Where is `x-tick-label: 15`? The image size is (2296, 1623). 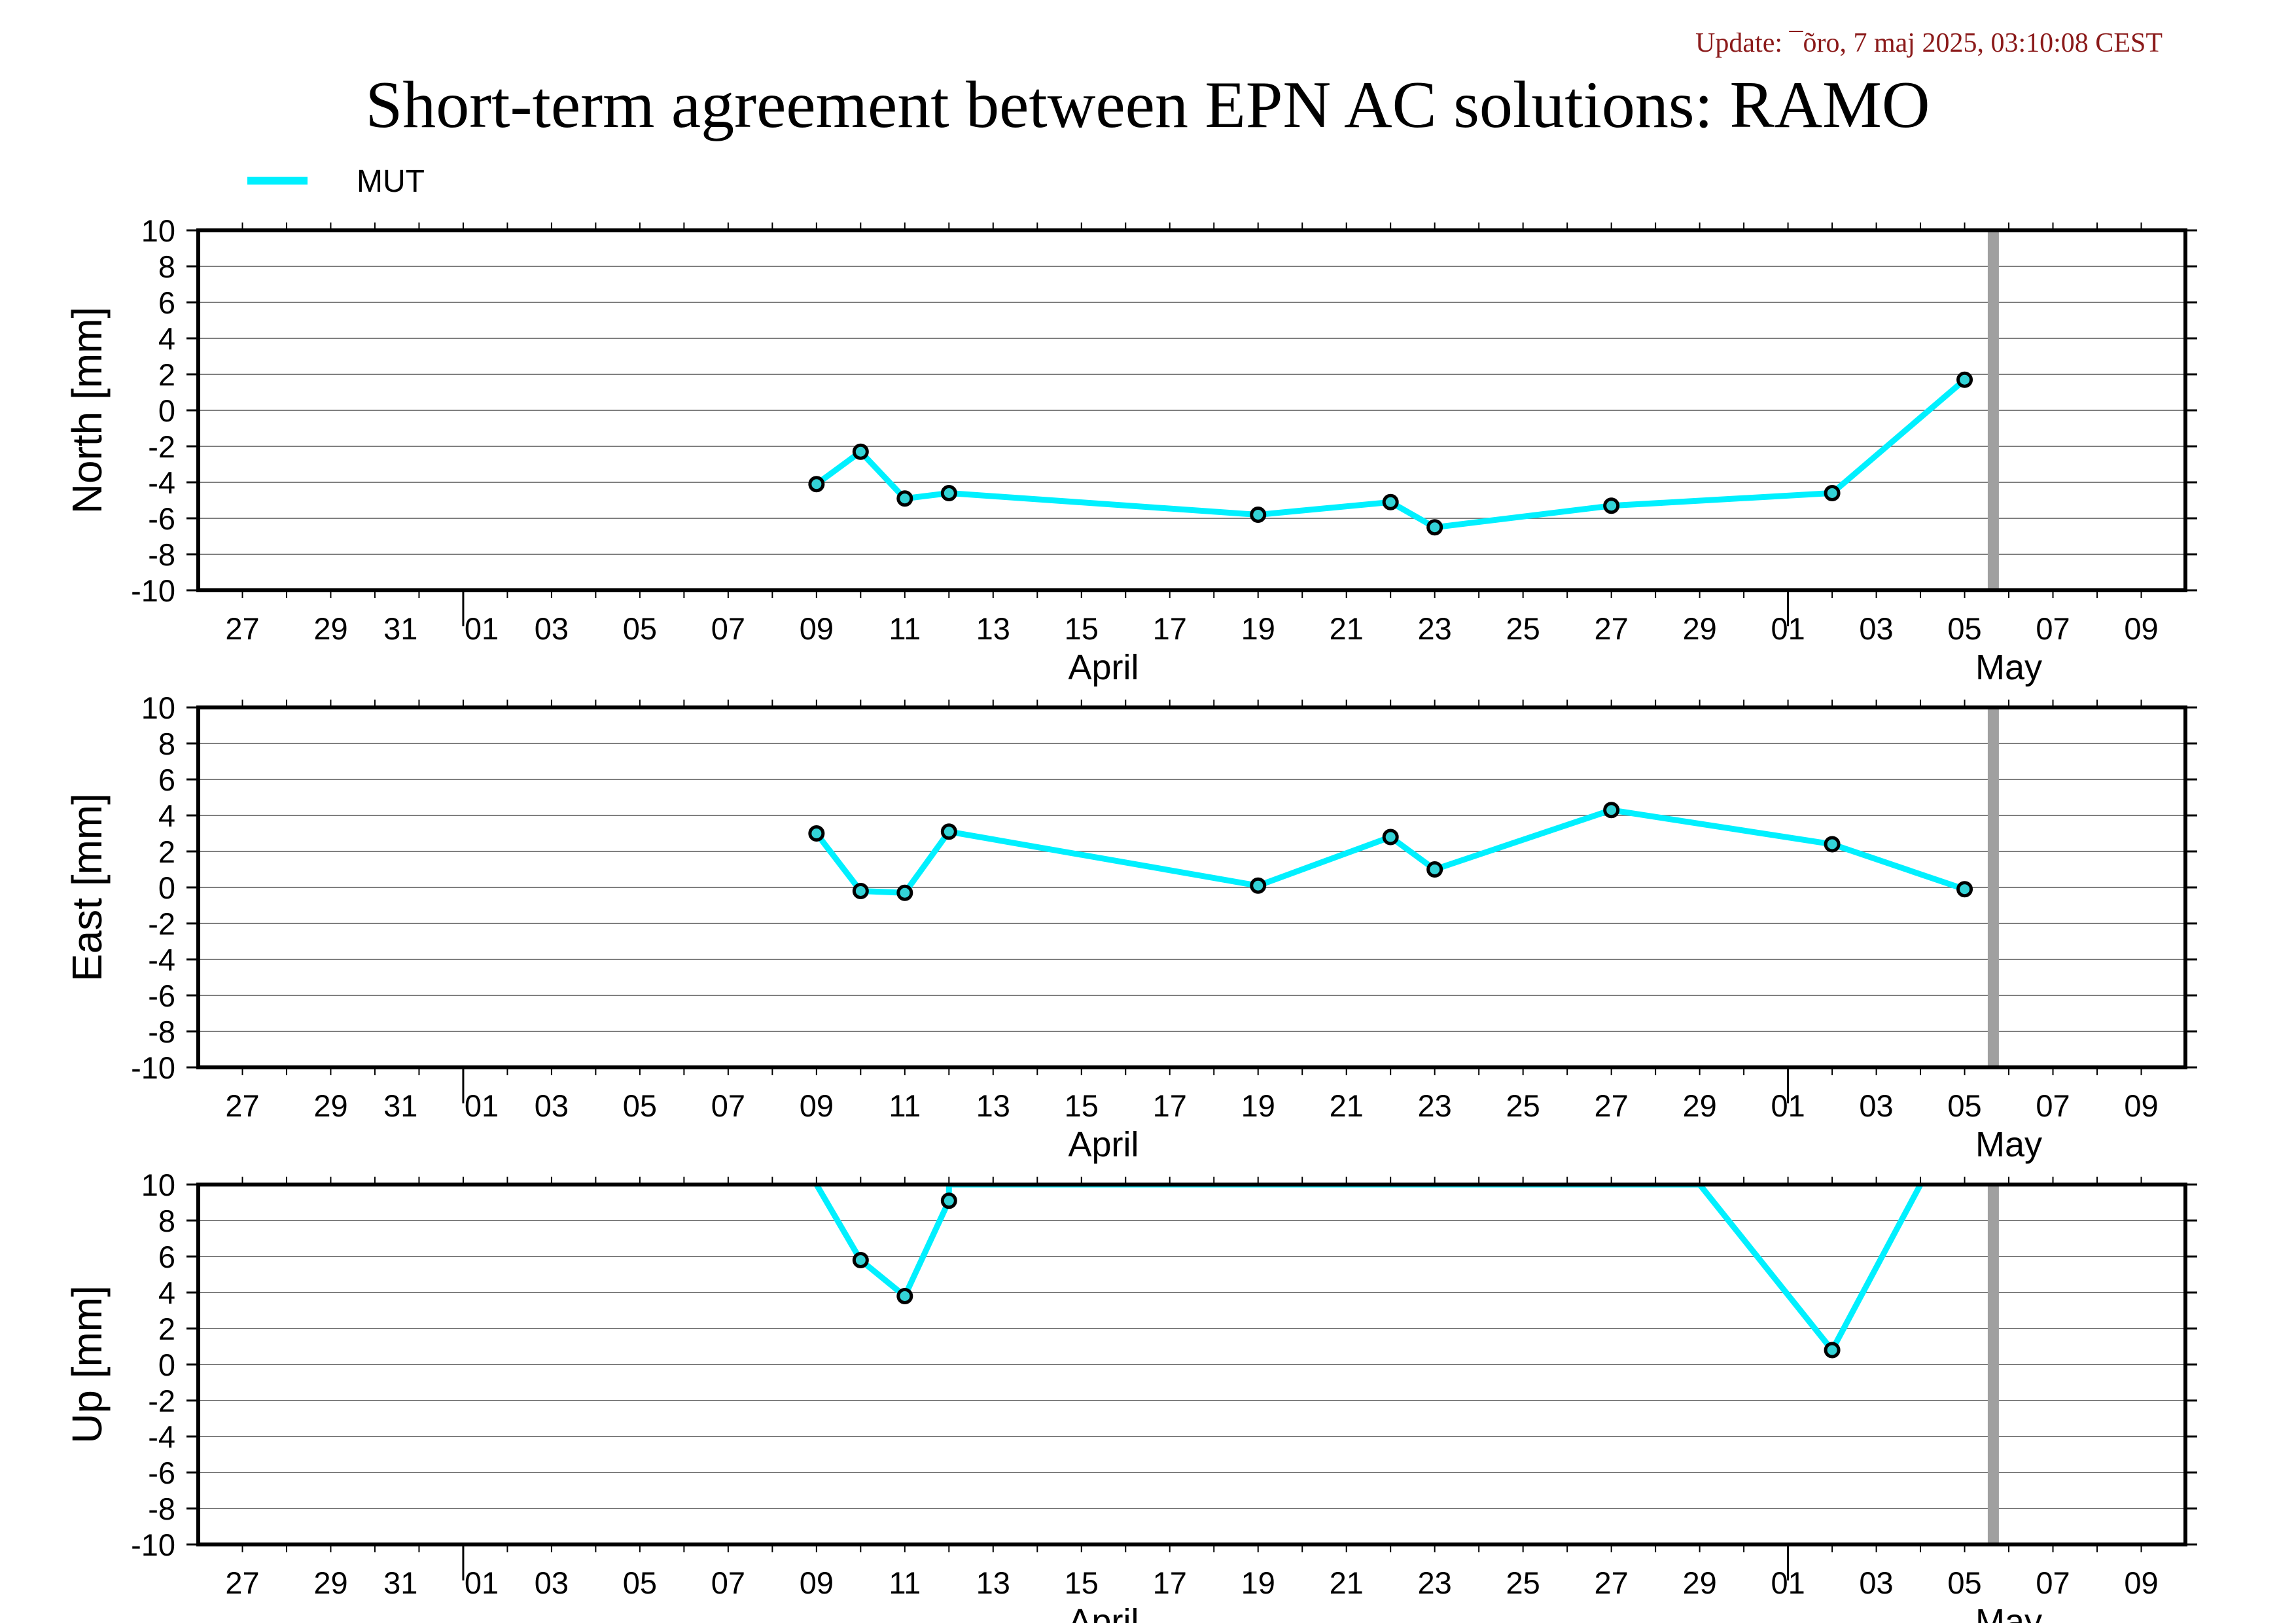
x-tick-label: 15 is located at coordinates (1082, 1105).